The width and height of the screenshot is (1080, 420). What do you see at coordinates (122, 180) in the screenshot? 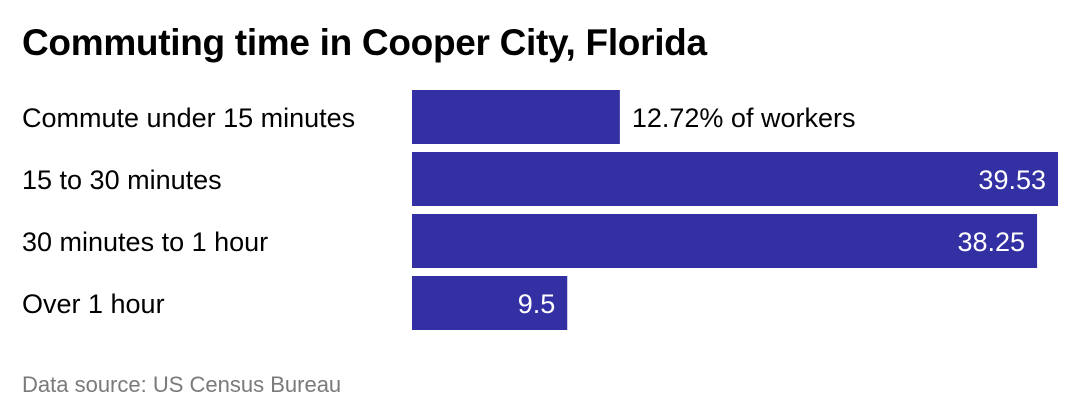
I see `category-label: 15 to 30 minutes` at bounding box center [122, 180].